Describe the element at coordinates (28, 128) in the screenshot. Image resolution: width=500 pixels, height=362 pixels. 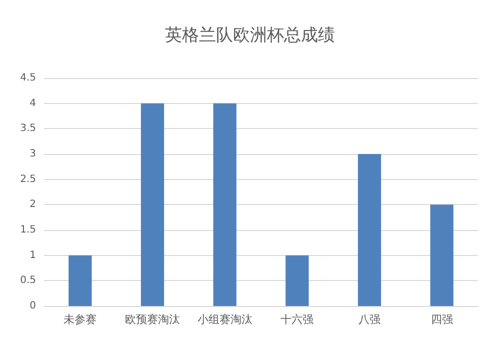
I see `y-tick-label: 3.5` at that location.